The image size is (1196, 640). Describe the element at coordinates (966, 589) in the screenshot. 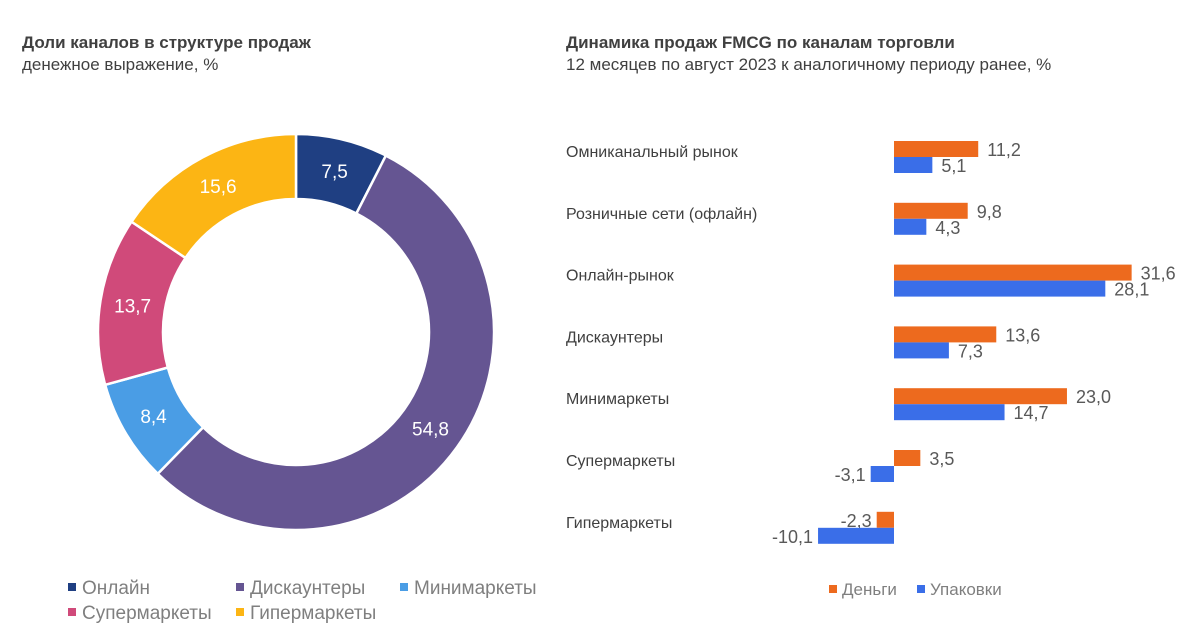

I see `bar-legend-label-упаковки: Упаковки` at that location.